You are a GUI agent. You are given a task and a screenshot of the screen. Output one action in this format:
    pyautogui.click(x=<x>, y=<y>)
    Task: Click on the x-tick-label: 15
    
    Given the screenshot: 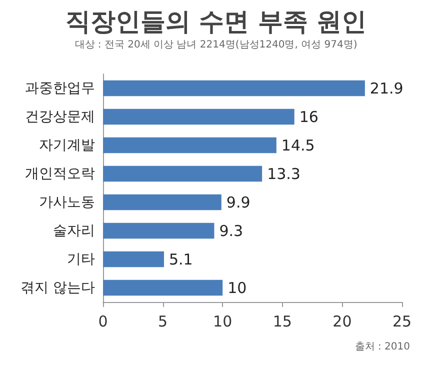 What is the action you would take?
    pyautogui.click(x=282, y=321)
    